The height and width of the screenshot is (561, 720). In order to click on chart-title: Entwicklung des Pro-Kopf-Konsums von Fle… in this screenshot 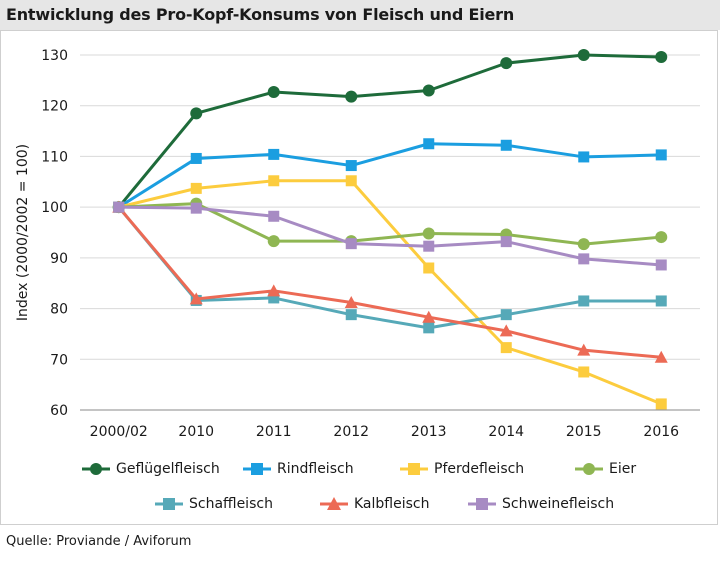, I will do `click(260, 14)`.